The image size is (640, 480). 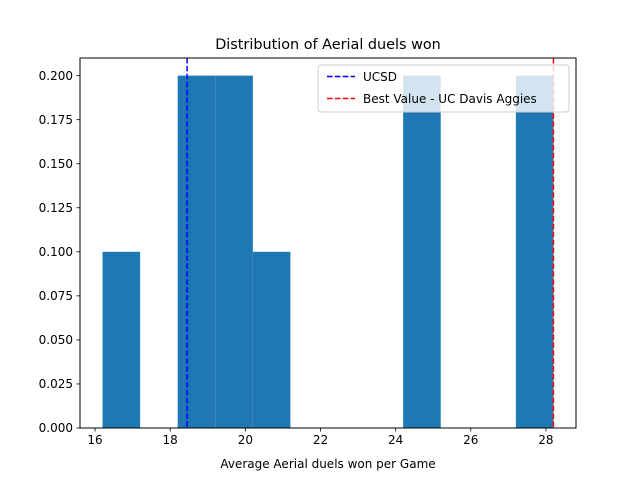 I want to click on x-tick-label-4: 24, so click(x=395, y=440).